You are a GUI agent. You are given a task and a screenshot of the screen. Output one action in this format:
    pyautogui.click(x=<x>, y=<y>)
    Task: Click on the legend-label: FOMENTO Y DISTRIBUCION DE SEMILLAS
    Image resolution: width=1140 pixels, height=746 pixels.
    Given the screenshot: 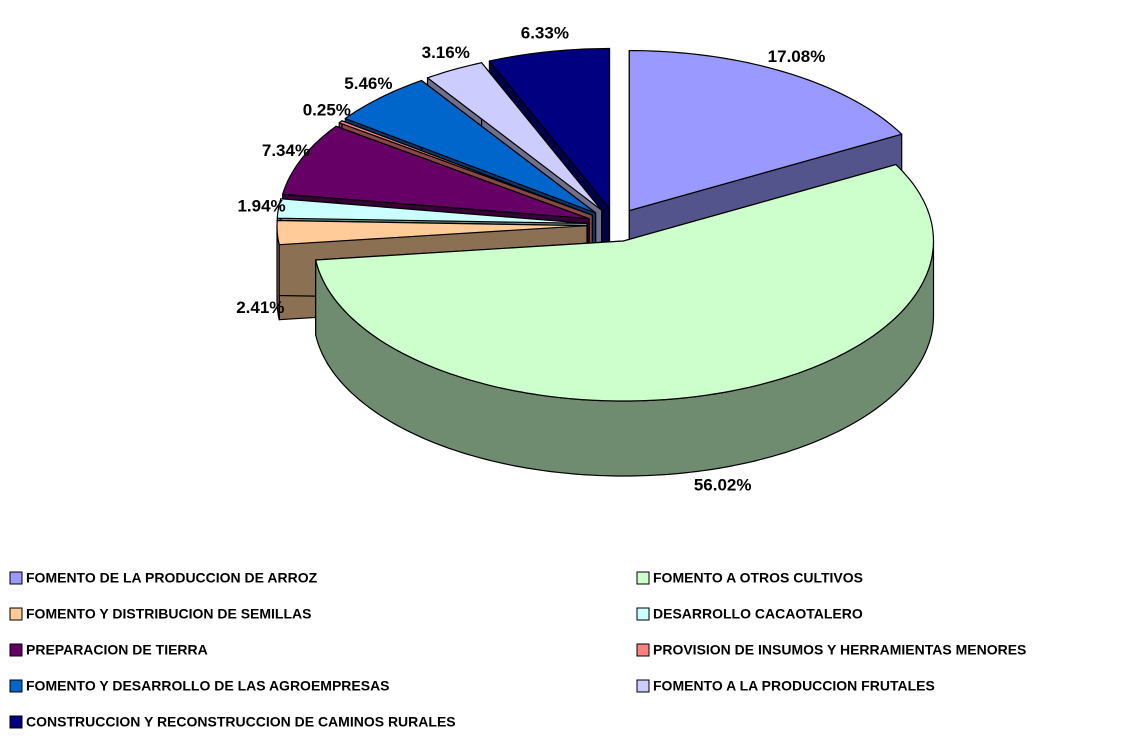 What is the action you would take?
    pyautogui.click(x=168, y=614)
    